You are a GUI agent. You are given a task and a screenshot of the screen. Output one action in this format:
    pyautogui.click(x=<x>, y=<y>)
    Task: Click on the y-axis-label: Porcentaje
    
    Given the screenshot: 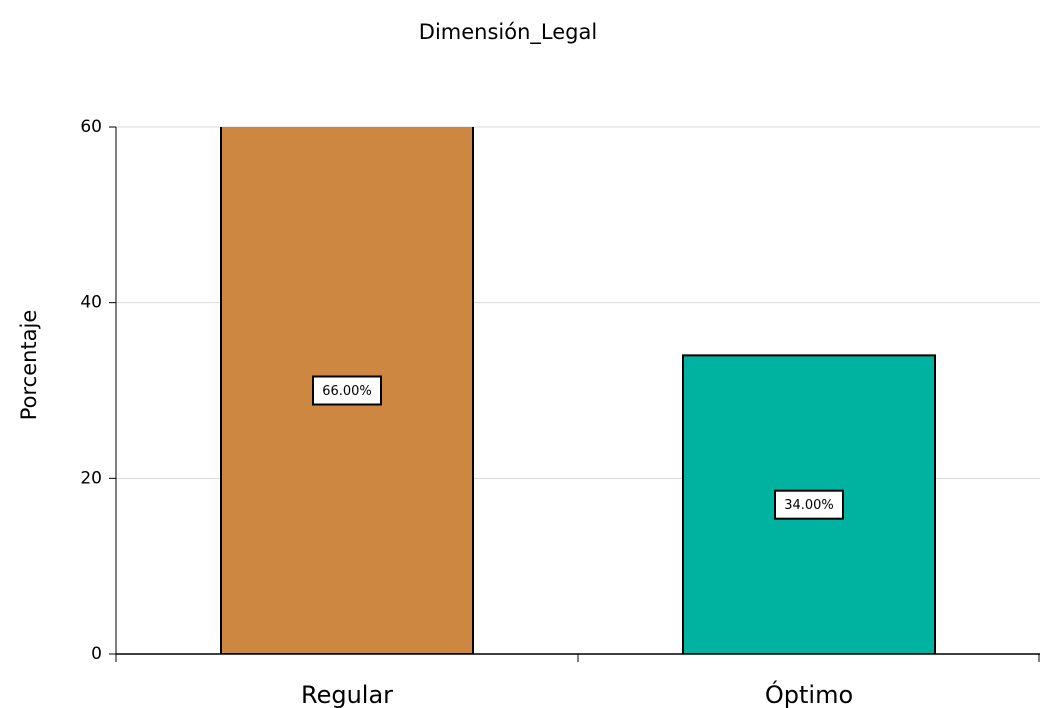 What is the action you would take?
    pyautogui.click(x=29, y=365)
    